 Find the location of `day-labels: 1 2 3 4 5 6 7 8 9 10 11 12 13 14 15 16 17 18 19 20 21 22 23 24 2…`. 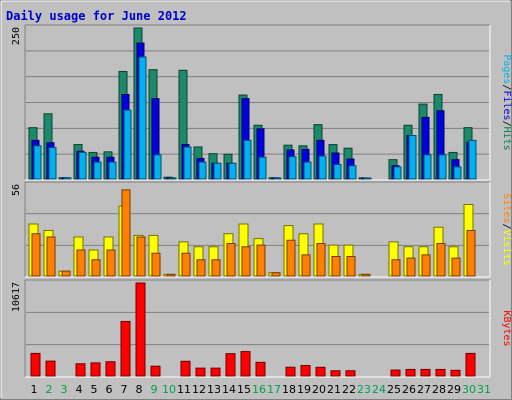

day-labels: 1 2 3 4 5 6 7 8 9 10 11 12 13 14 15 16 17 18 19 20 21 22 23 24 2… is located at coordinates (261, 389).